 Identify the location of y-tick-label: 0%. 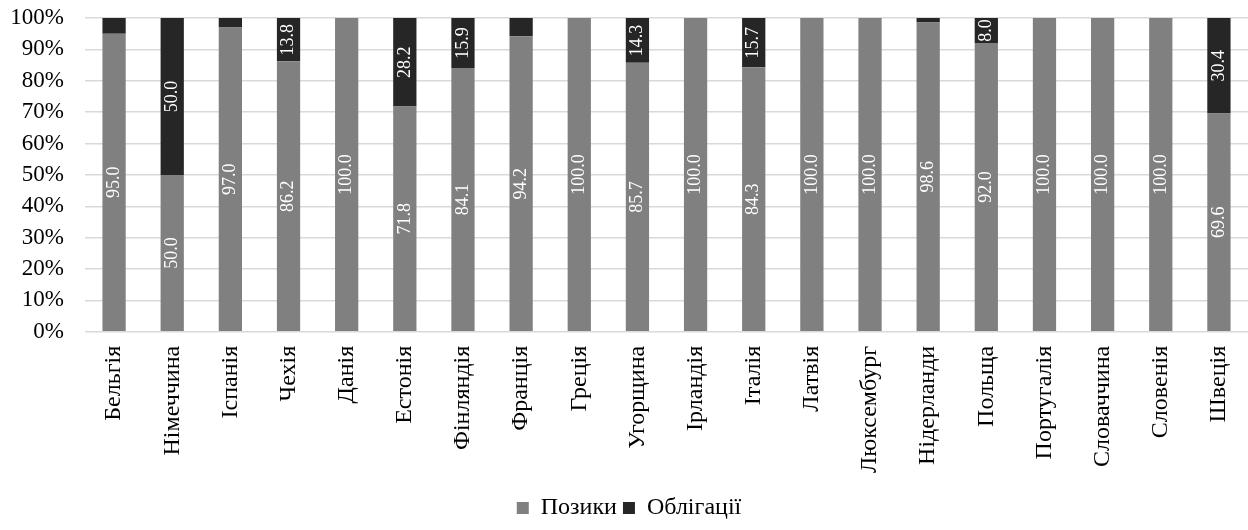
(48, 330).